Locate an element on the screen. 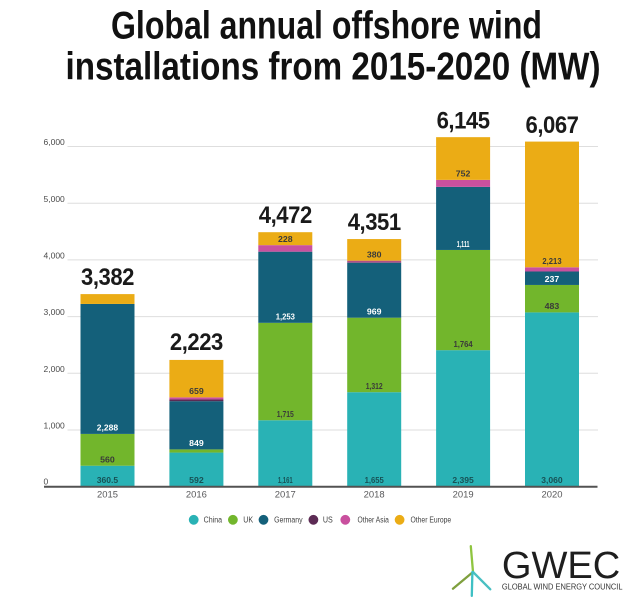  svg-text: 1,312 is located at coordinates (374, 386).